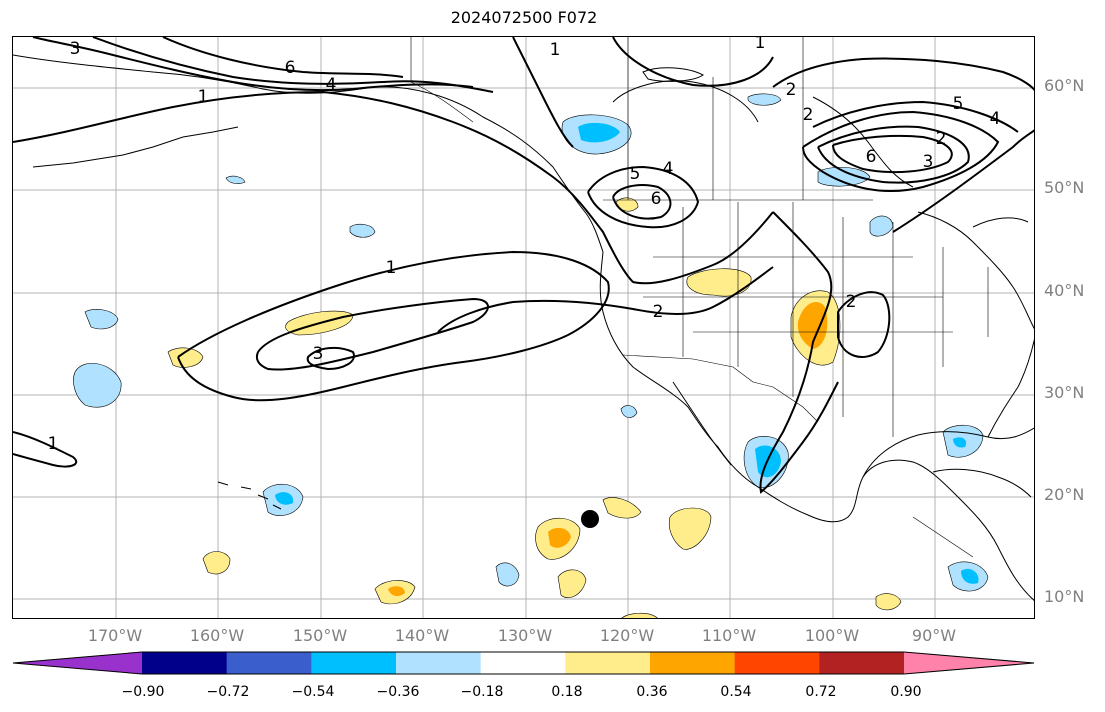 The height and width of the screenshot is (712, 1105). What do you see at coordinates (143, 692) in the screenshot?
I see `colorbar-tick-label: −0.90` at bounding box center [143, 692].